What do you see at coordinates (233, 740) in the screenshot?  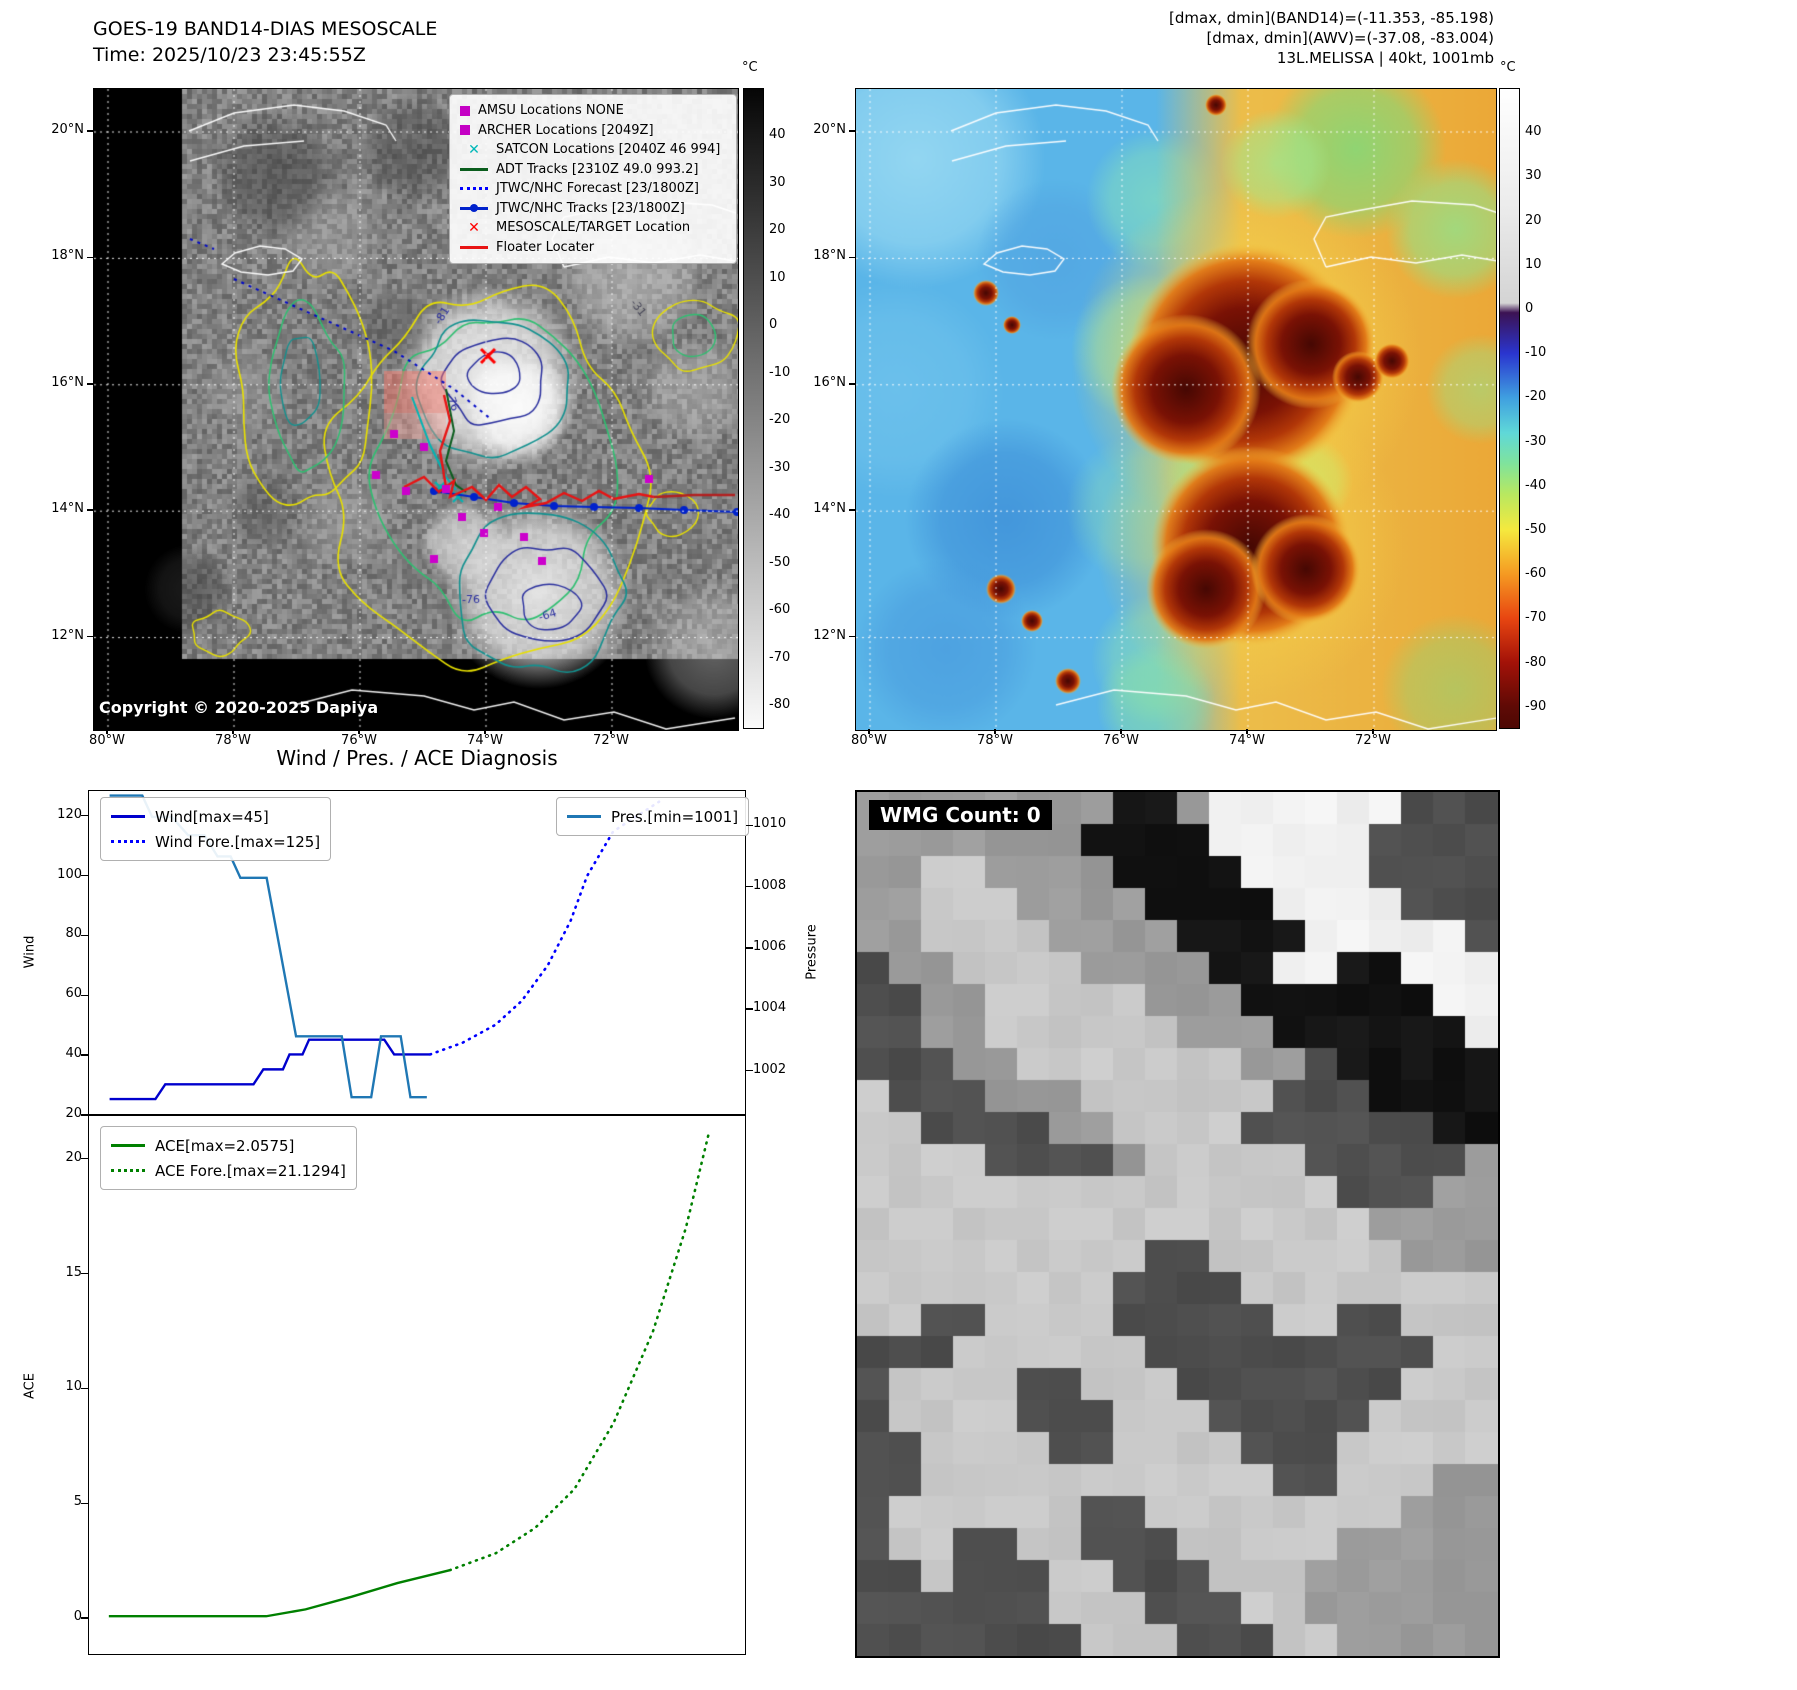 I see `goes-x-tick: 78°W` at bounding box center [233, 740].